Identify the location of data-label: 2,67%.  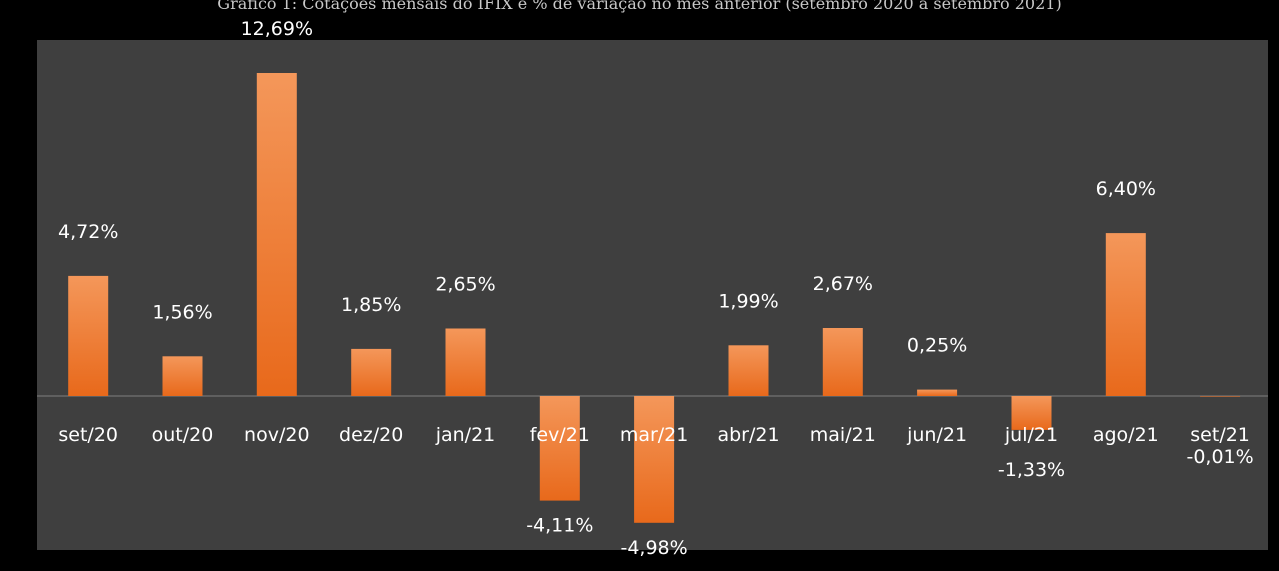
(843, 284).